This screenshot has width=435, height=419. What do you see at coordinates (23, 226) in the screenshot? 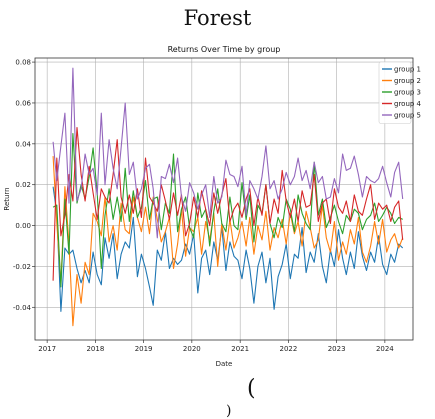
I see `y-tick-label: 0.00` at bounding box center [23, 226].